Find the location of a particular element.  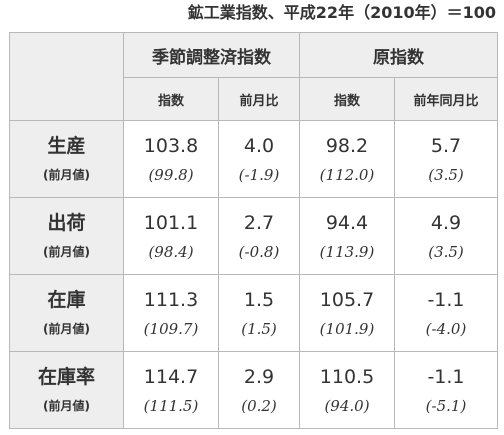

current-value: 101.1 is located at coordinates (171, 223).